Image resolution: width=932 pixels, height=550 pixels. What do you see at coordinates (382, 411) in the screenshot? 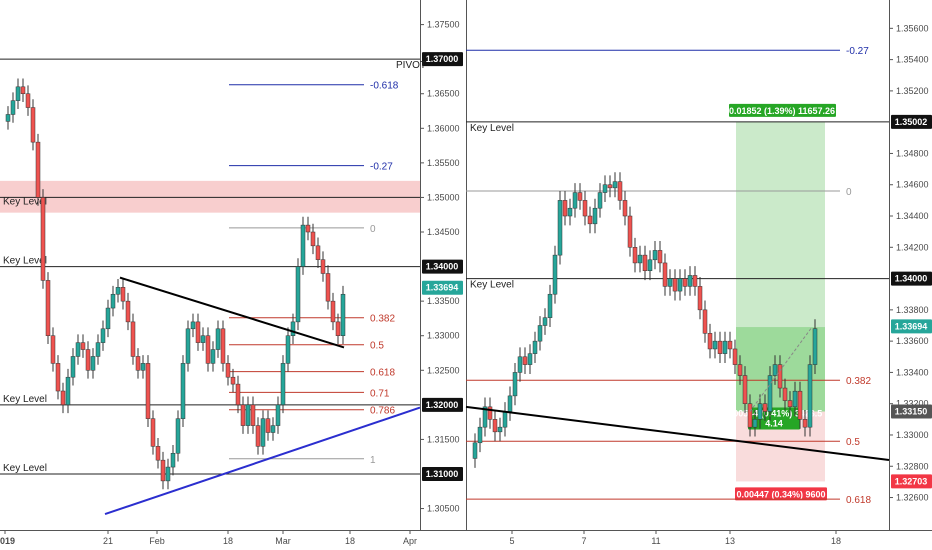
I see `left-fib-label: 0.786` at bounding box center [382, 411].